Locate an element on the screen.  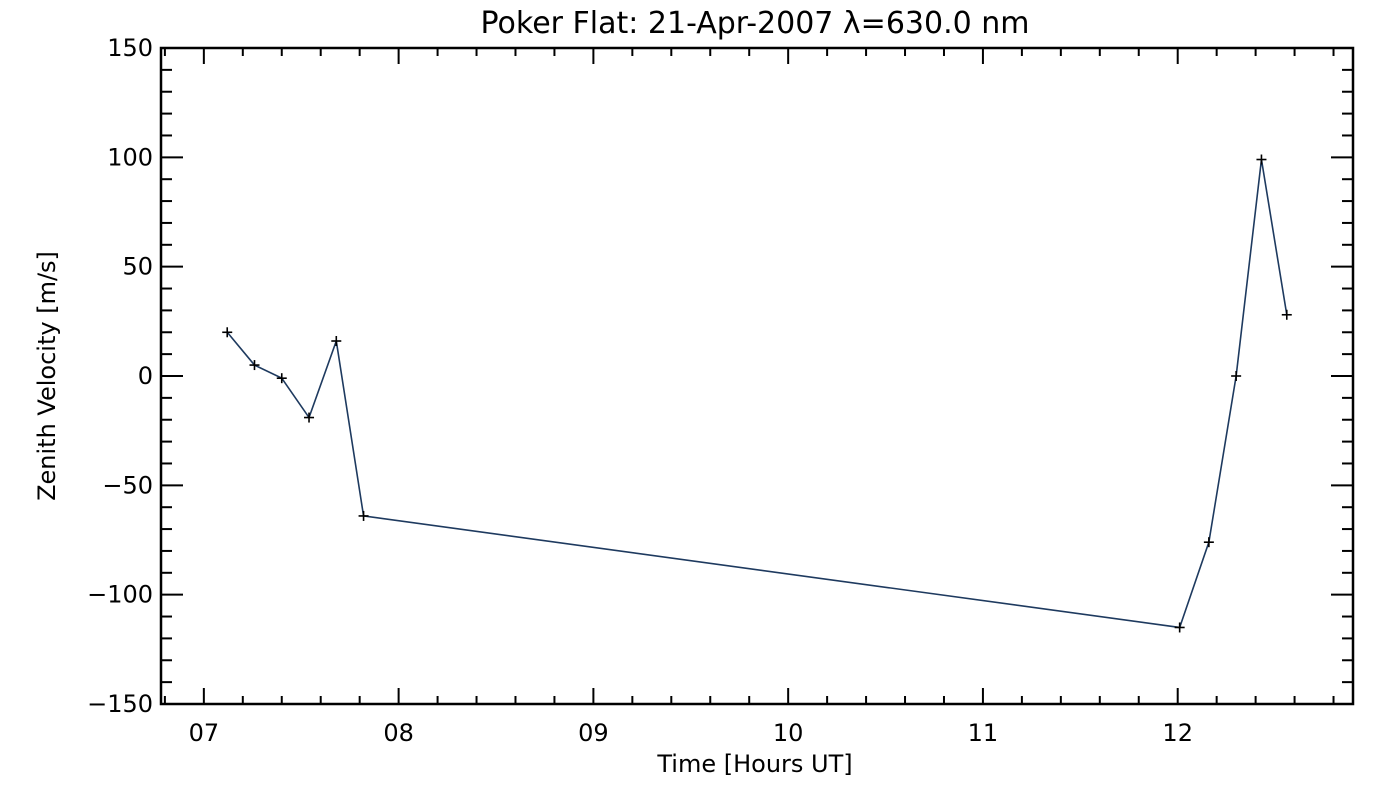
x-axis-label: Time [Hours UT] is located at coordinates (754, 764).